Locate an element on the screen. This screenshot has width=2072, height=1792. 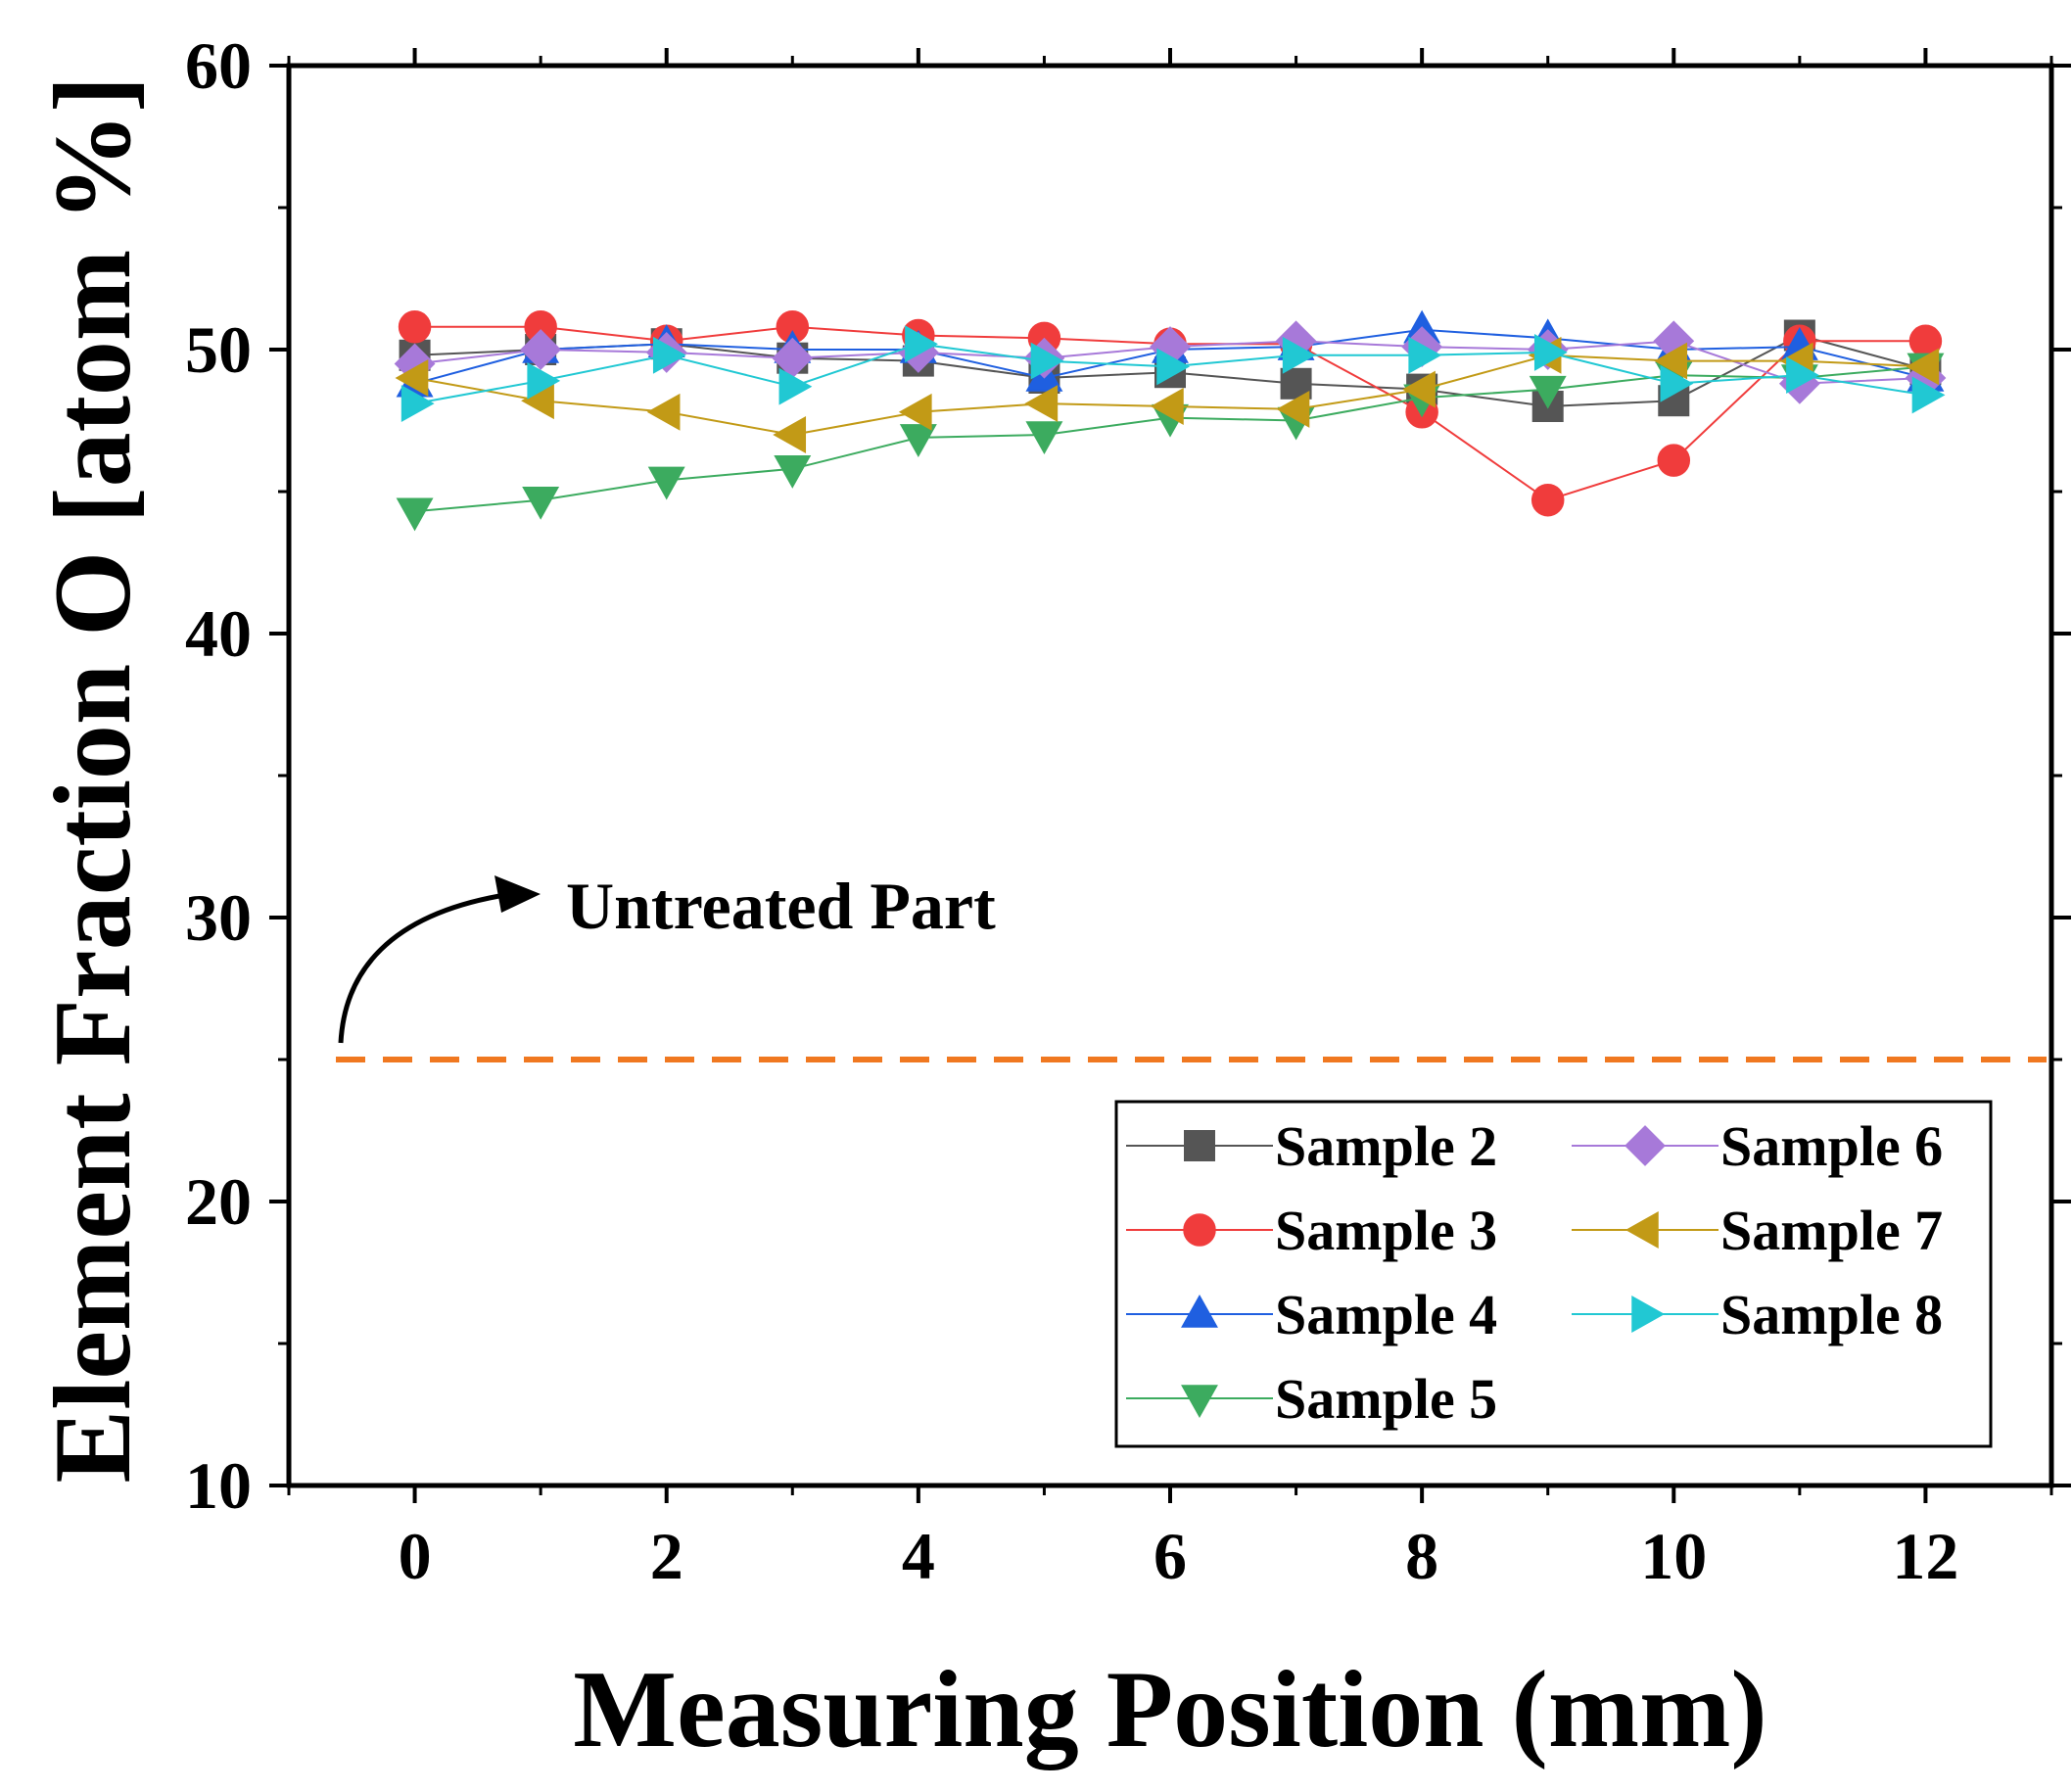
y-tick-label: 40 is located at coordinates (219, 633).